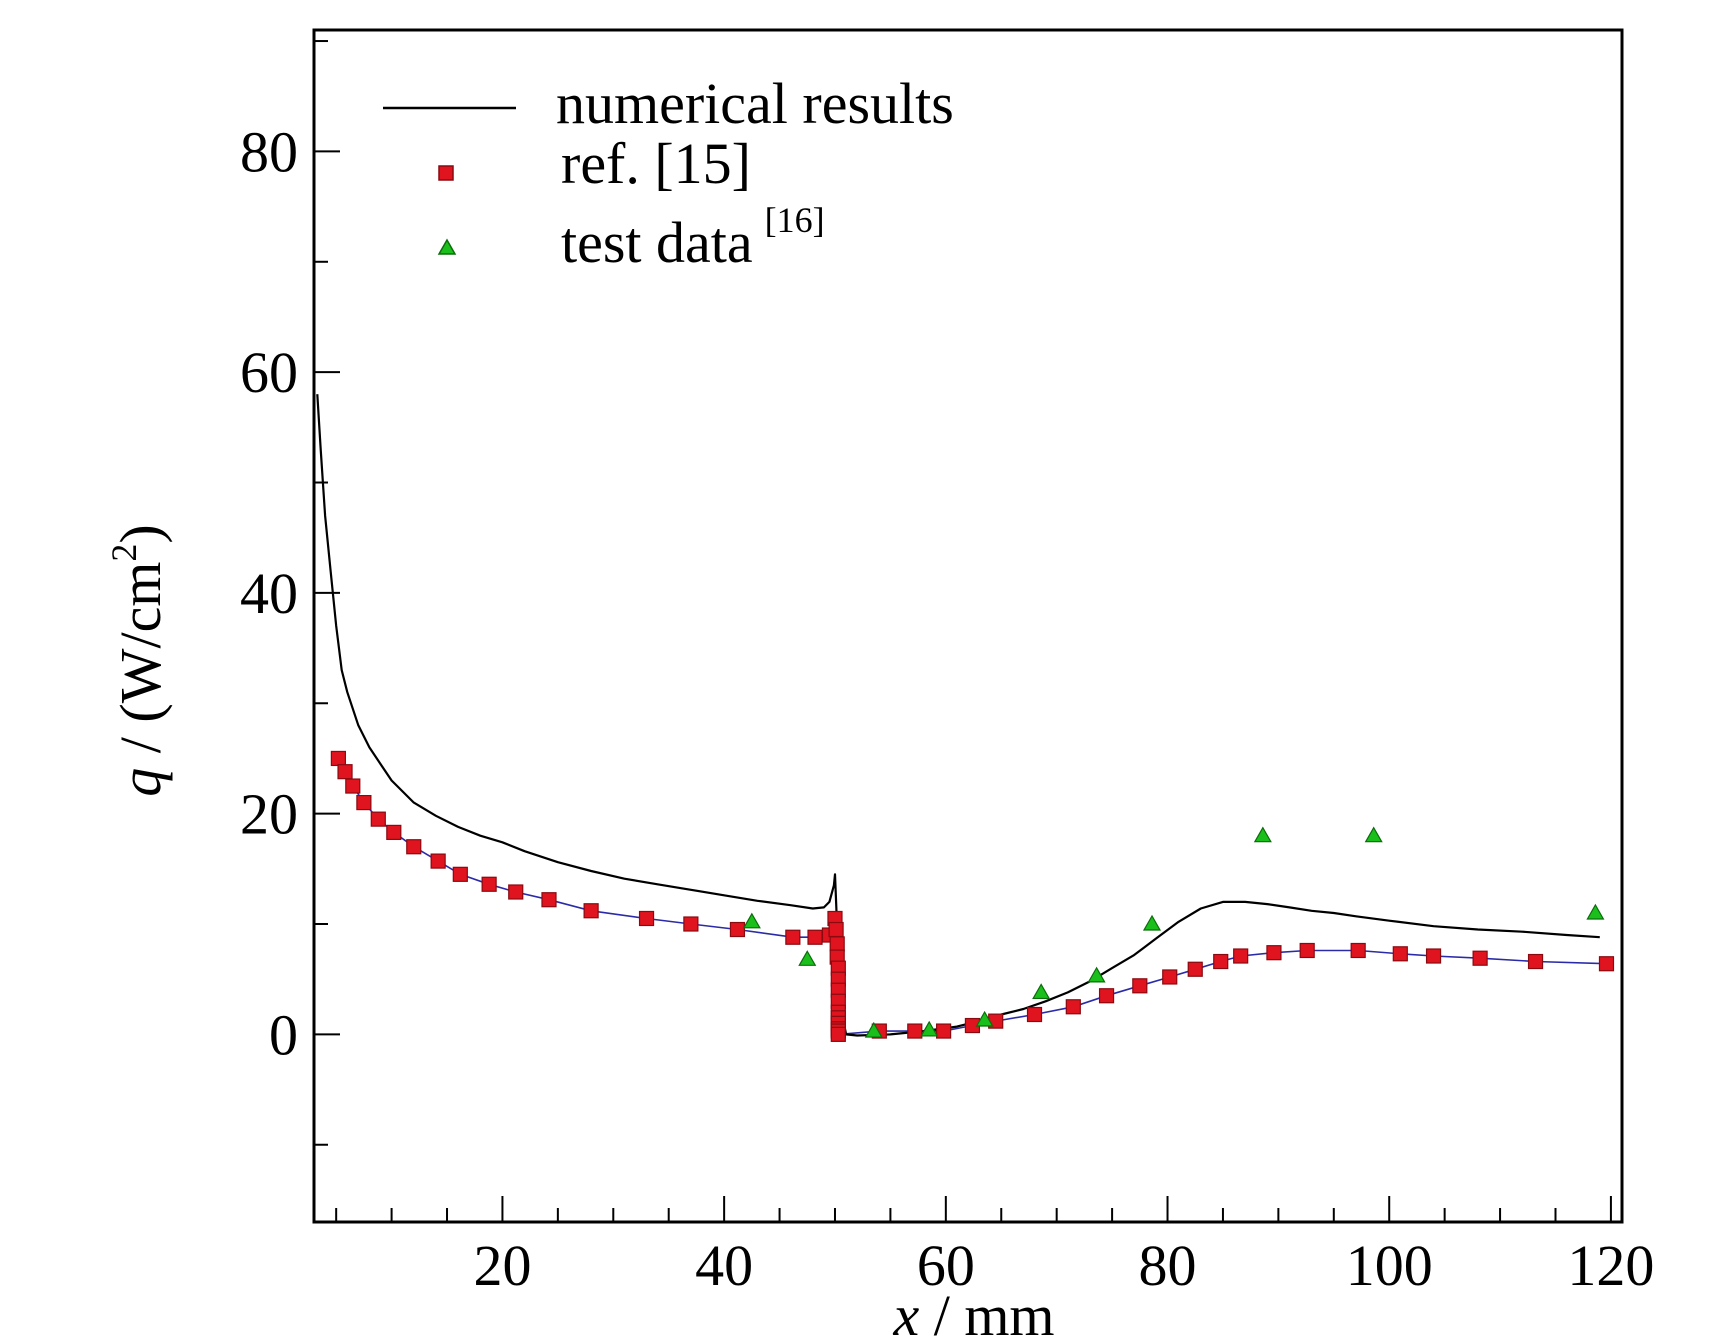 This screenshot has height=1341, width=1727. I want to click on x-tick-label: 120, so click(1610, 1265).